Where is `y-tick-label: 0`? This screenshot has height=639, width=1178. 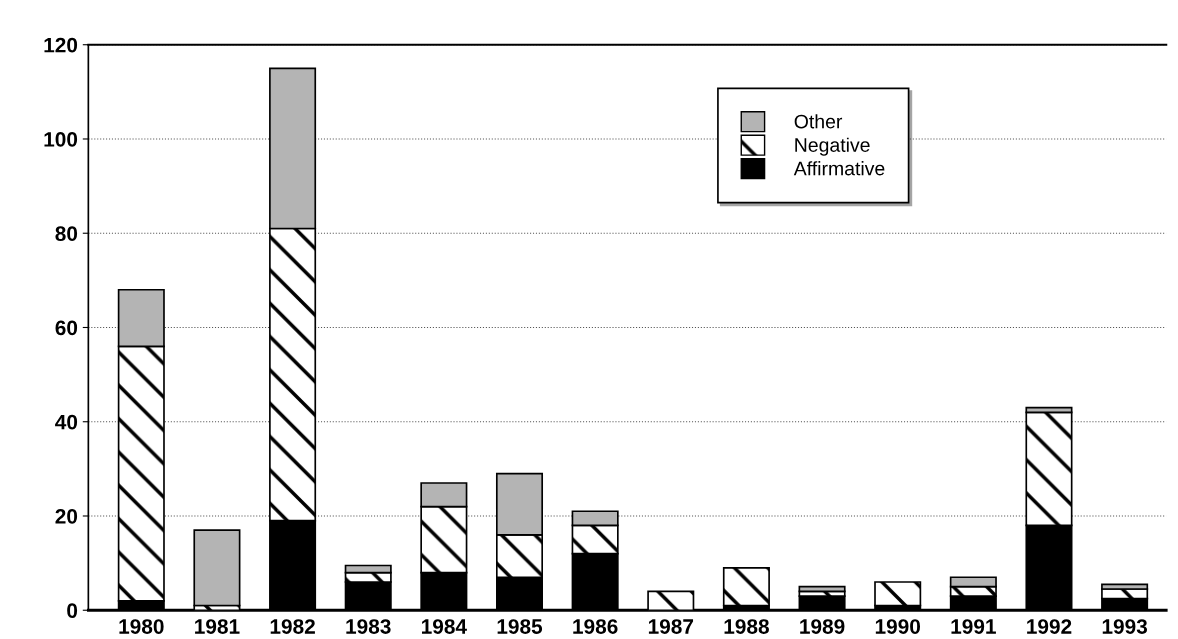 y-tick-label: 0 is located at coordinates (72, 610).